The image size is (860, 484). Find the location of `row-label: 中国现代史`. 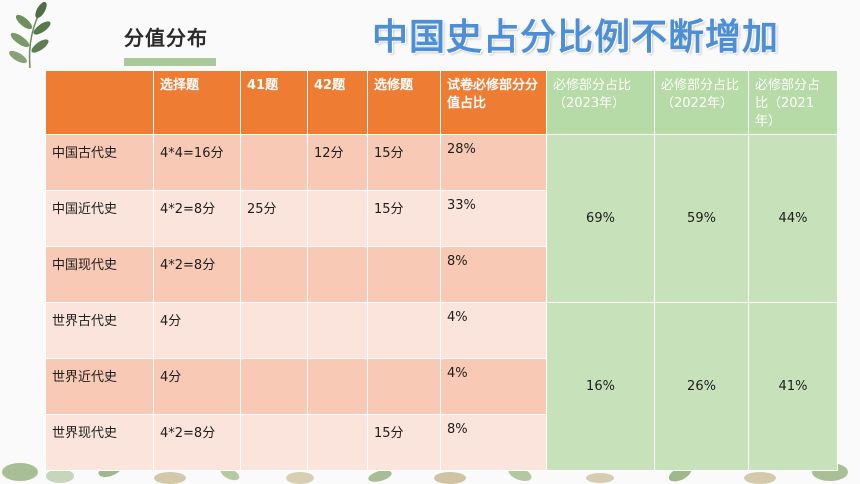

row-label: 中国现代史 is located at coordinates (99, 274).